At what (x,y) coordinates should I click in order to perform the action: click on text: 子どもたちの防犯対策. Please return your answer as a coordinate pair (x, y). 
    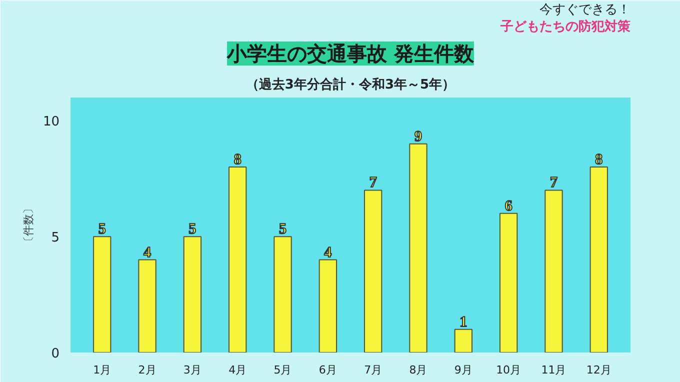
    Looking at the image, I should click on (566, 26).